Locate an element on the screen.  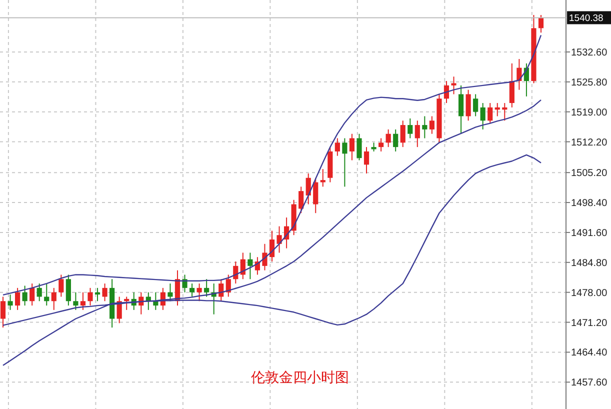
y-tick-label: 1519.00 is located at coordinates (589, 112).